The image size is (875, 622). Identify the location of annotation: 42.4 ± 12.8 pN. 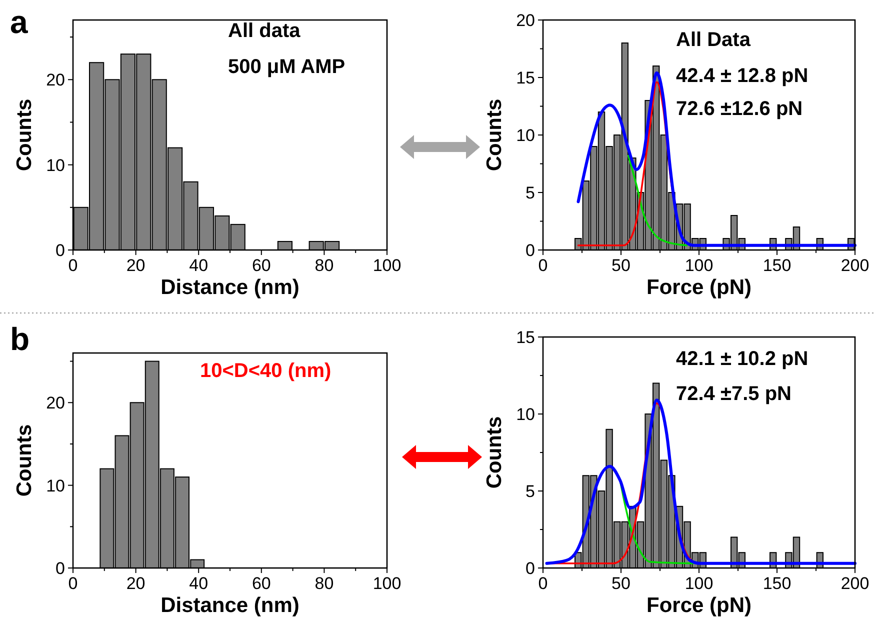
(742, 76).